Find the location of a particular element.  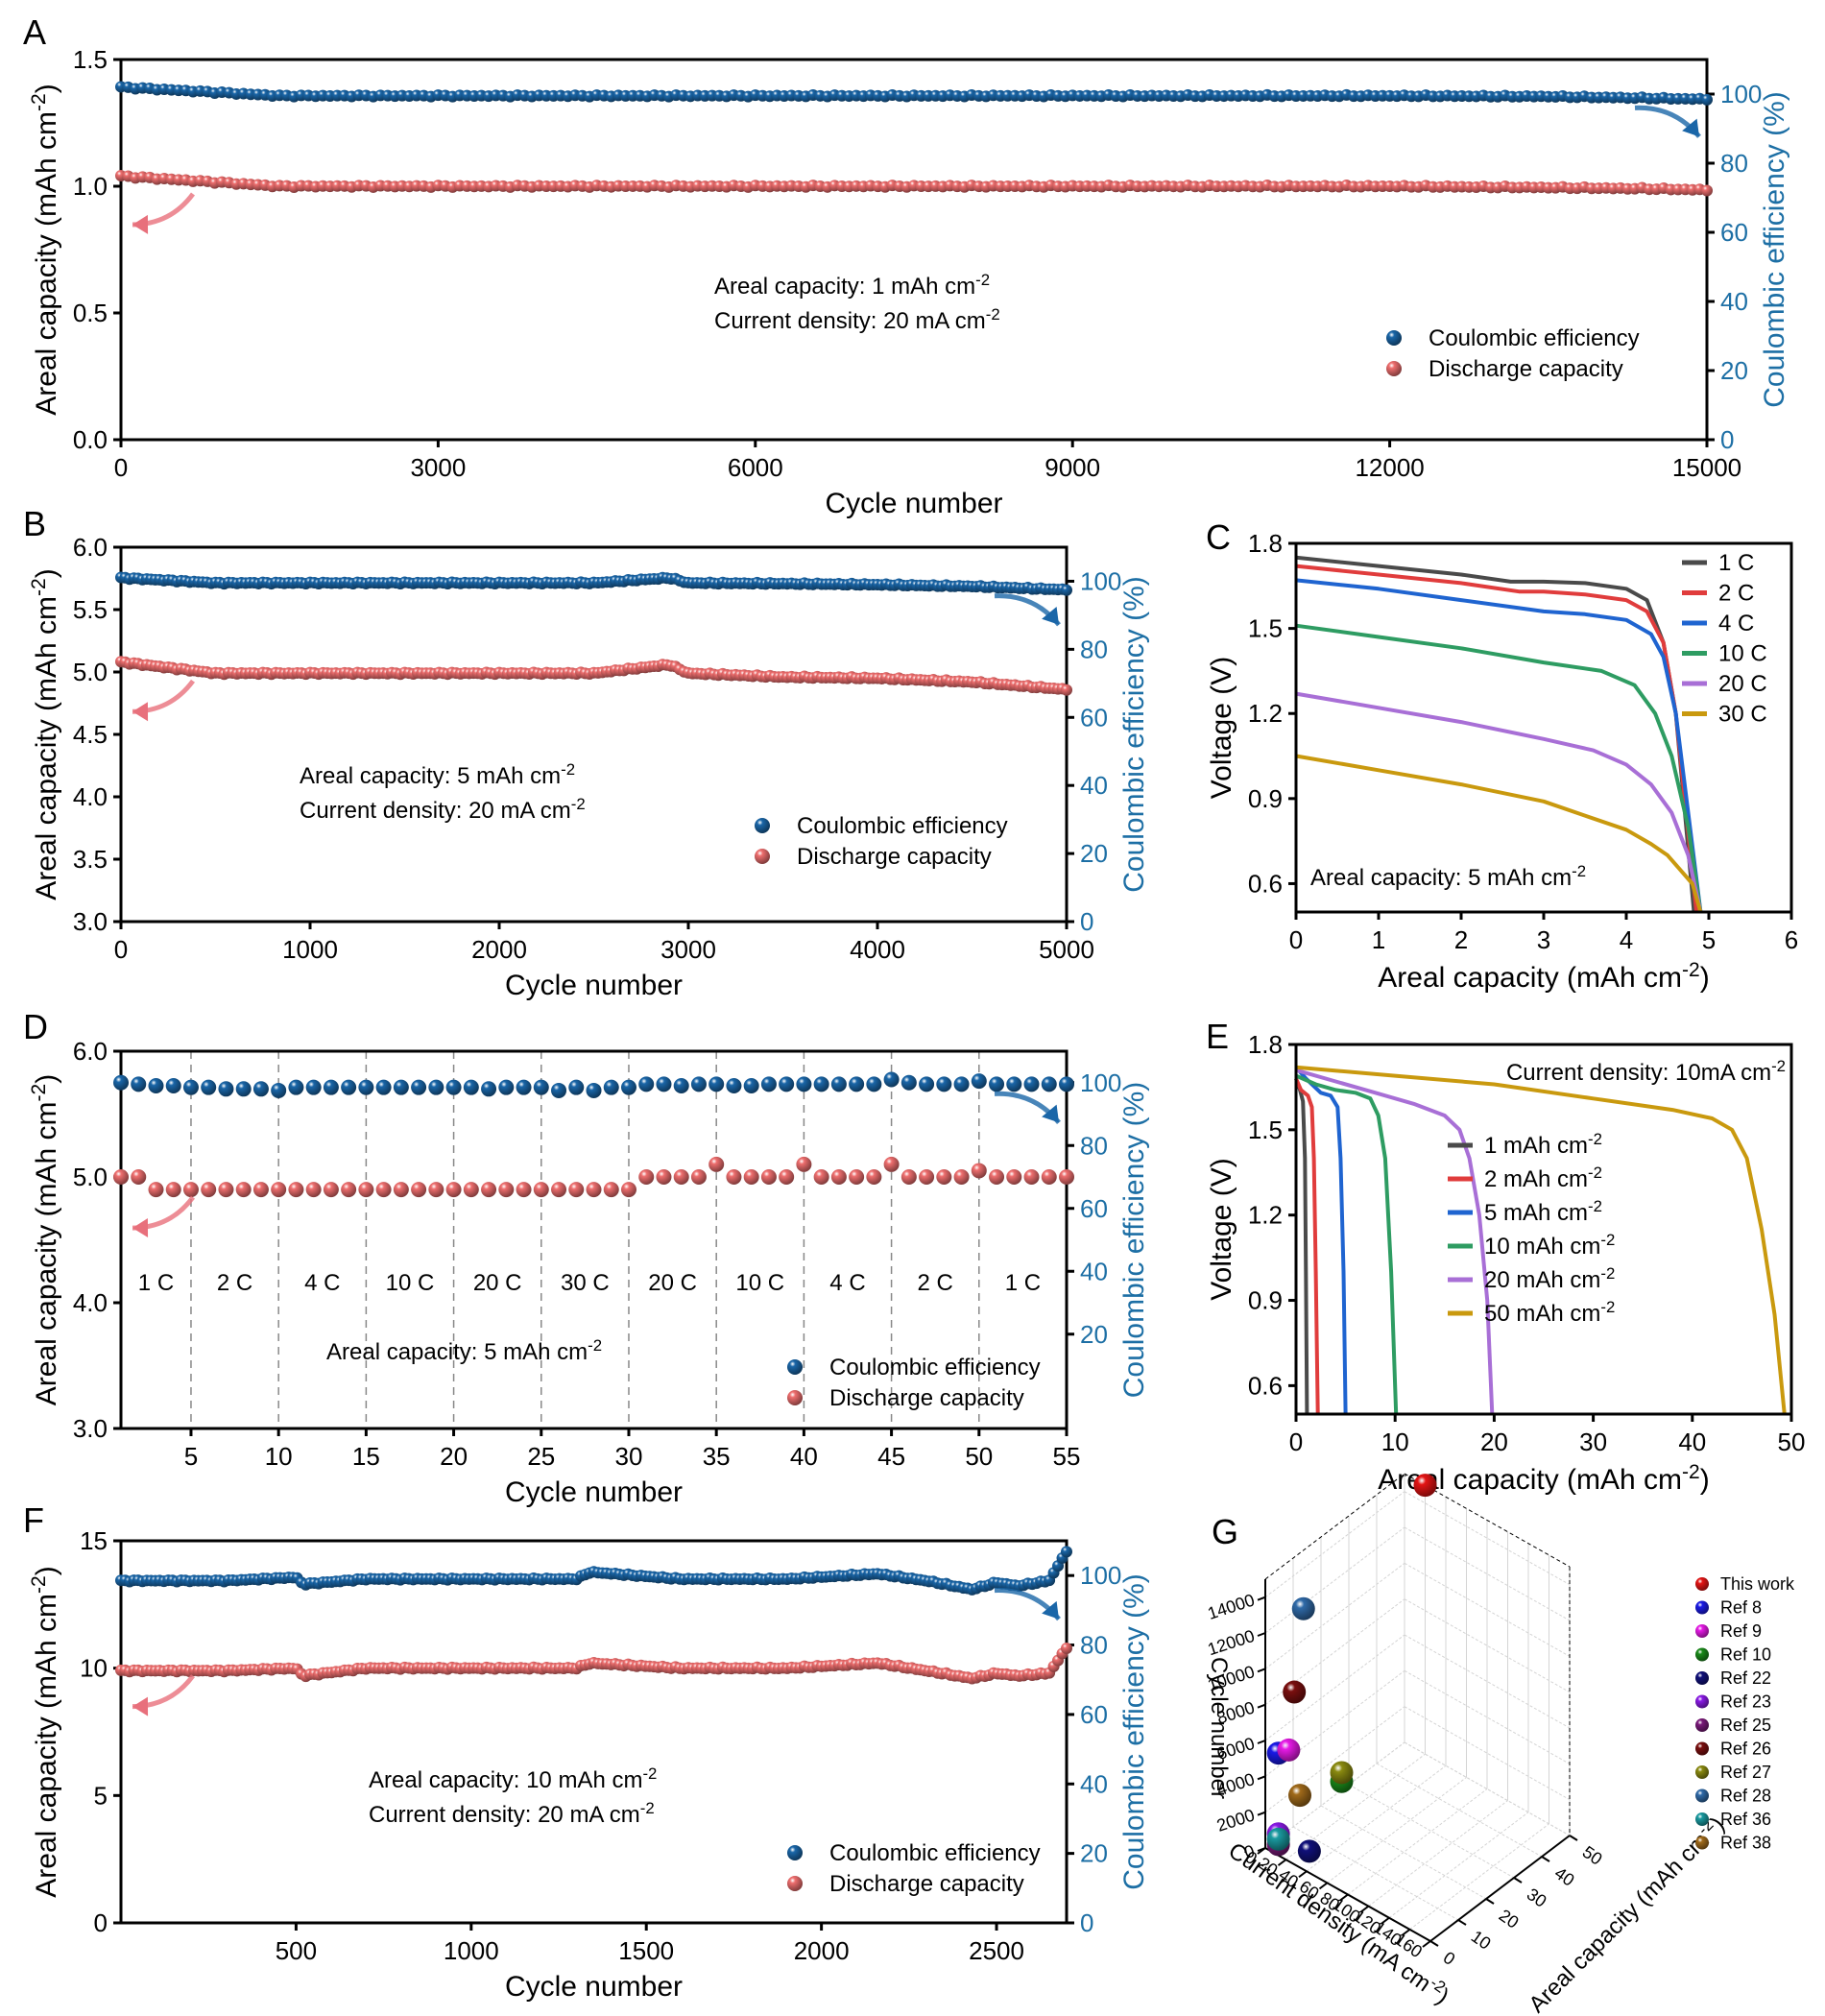

legend-label: 1 mAh cm-2 is located at coordinates (1543, 1145).